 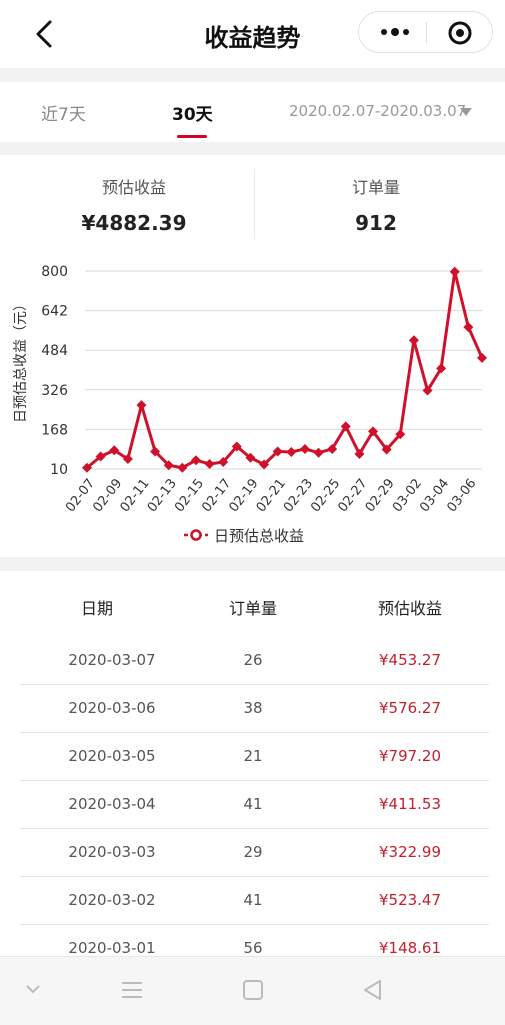 What do you see at coordinates (373, 990) in the screenshot?
I see `nav-back-icon` at bounding box center [373, 990].